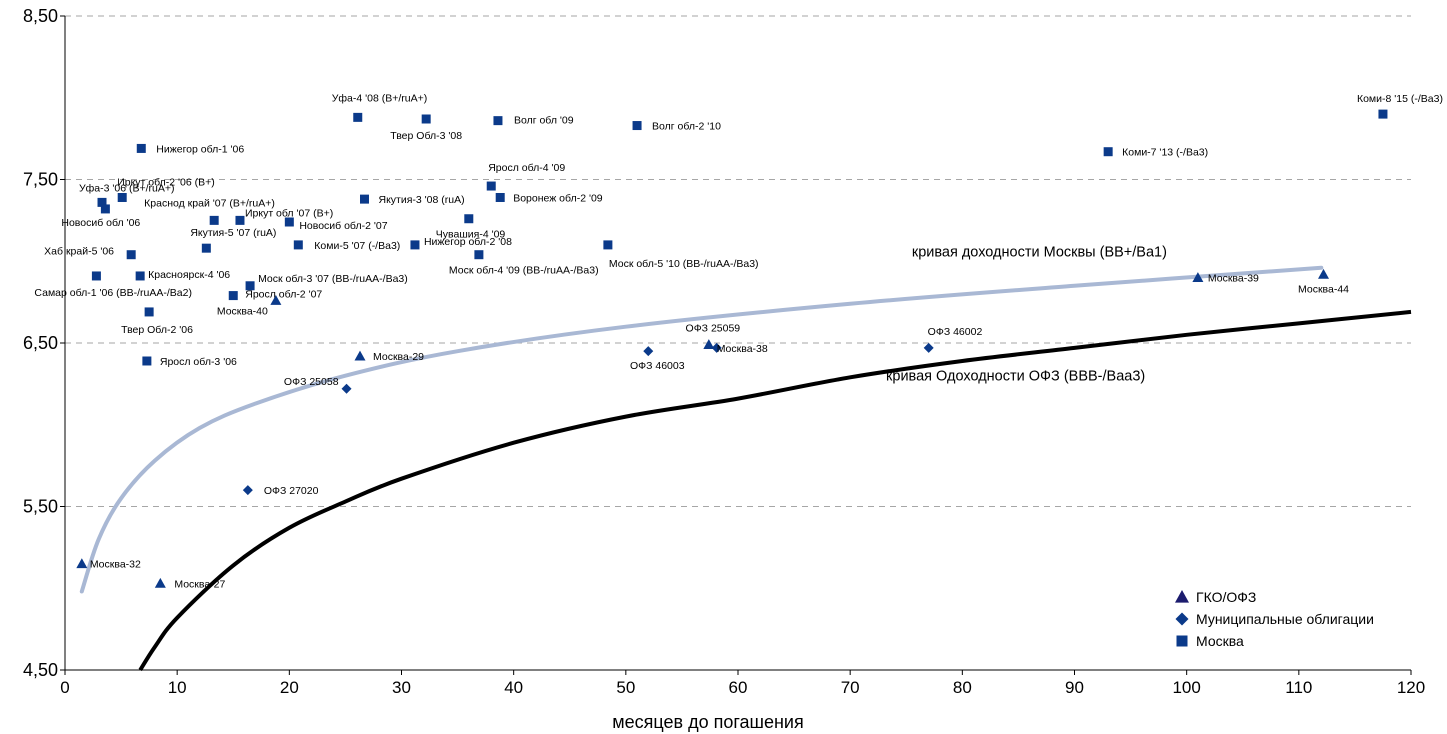 The height and width of the screenshot is (734, 1447). I want to click on legend-item-municipal: Муниципальные облигации, so click(1274, 619).